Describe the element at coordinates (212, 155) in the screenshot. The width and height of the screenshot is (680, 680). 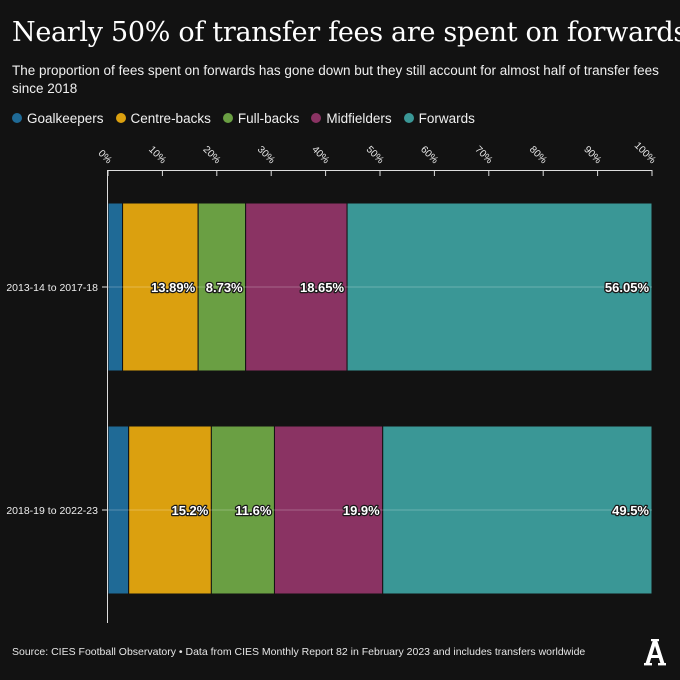
I see `x-tick-label: 20%` at that location.